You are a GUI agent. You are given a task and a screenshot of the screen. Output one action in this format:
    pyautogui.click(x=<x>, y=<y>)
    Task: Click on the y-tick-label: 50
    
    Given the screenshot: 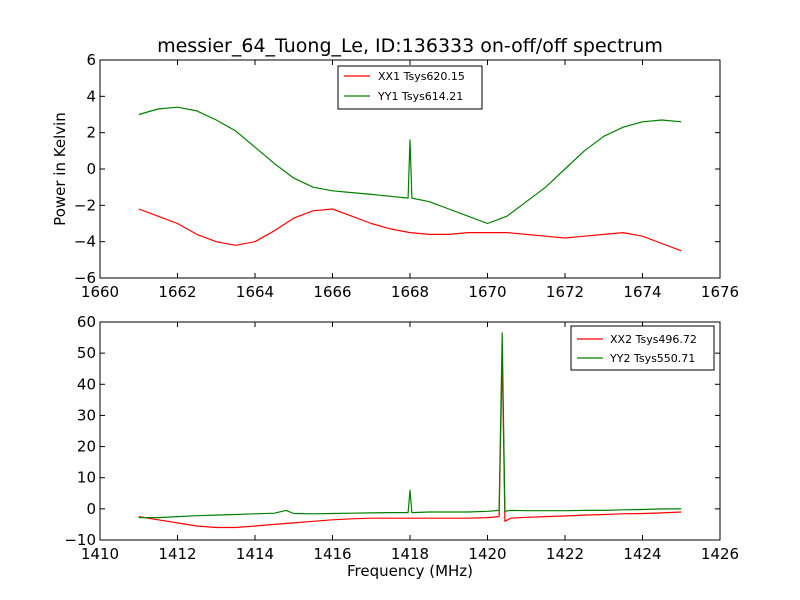 What is the action you would take?
    pyautogui.click(x=86, y=353)
    